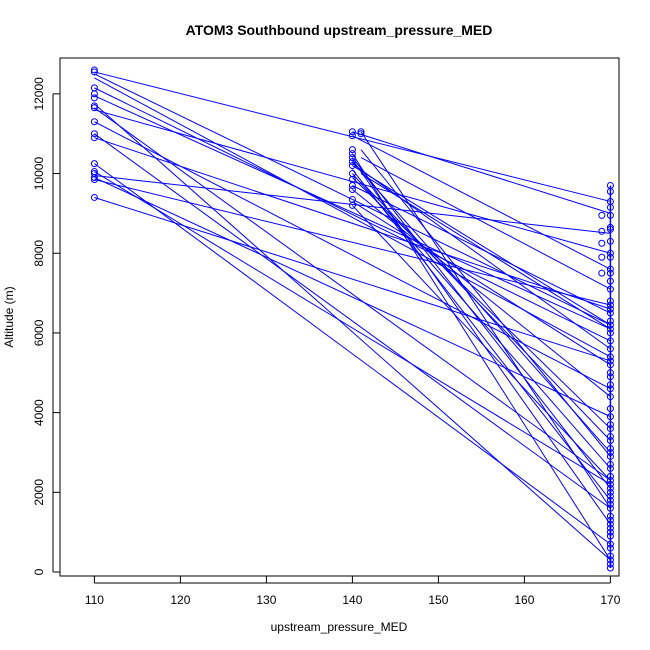  I want to click on chart-title: ATOM3 Southbound upstream_pressure_MED, so click(339, 30).